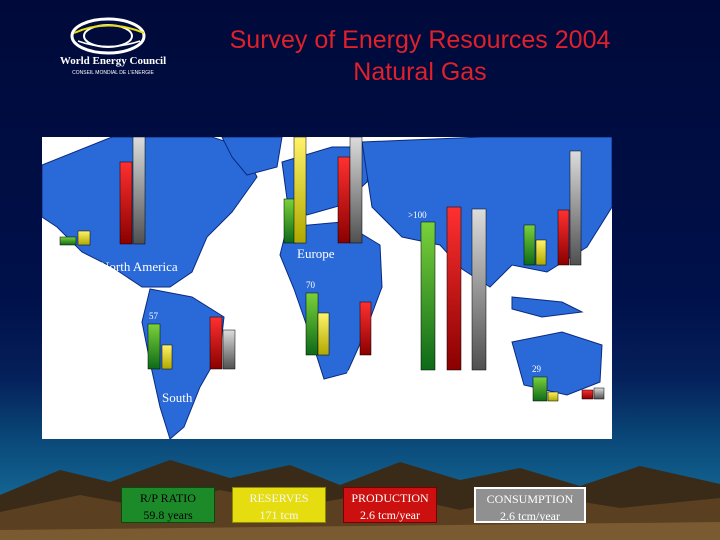 This screenshot has height=540, width=720. What do you see at coordinates (547, 307) in the screenshot?
I see `indonesia-shape` at bounding box center [547, 307].